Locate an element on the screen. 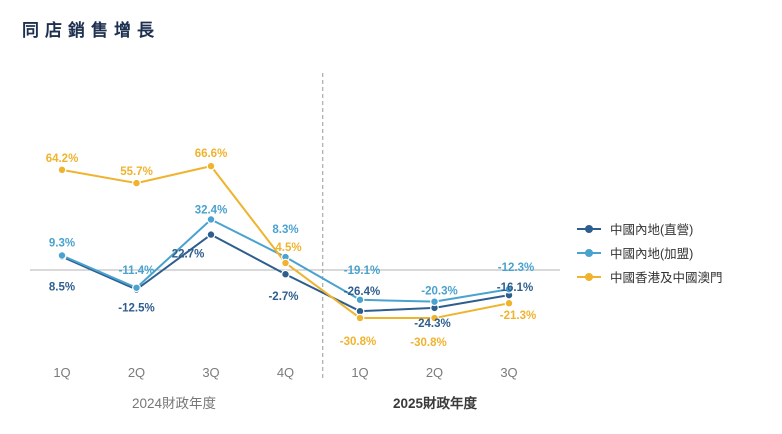  value-label: -2.7% is located at coordinates (283, 297).